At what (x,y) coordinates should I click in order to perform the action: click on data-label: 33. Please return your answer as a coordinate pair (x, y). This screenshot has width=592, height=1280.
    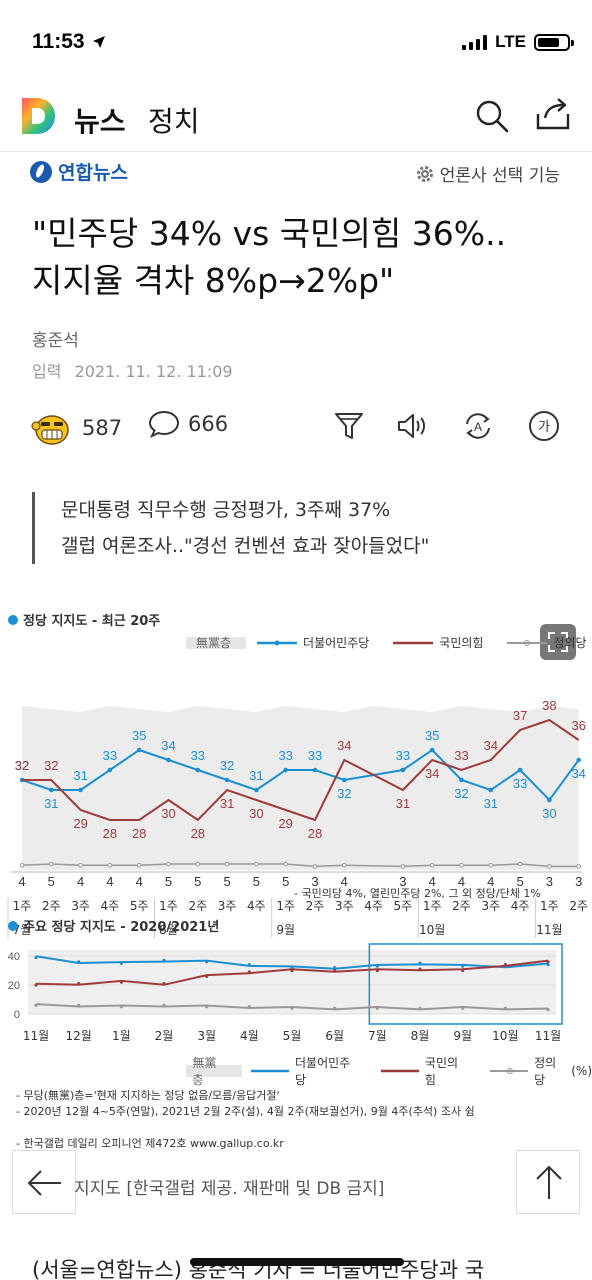
    Looking at the image, I should click on (198, 755).